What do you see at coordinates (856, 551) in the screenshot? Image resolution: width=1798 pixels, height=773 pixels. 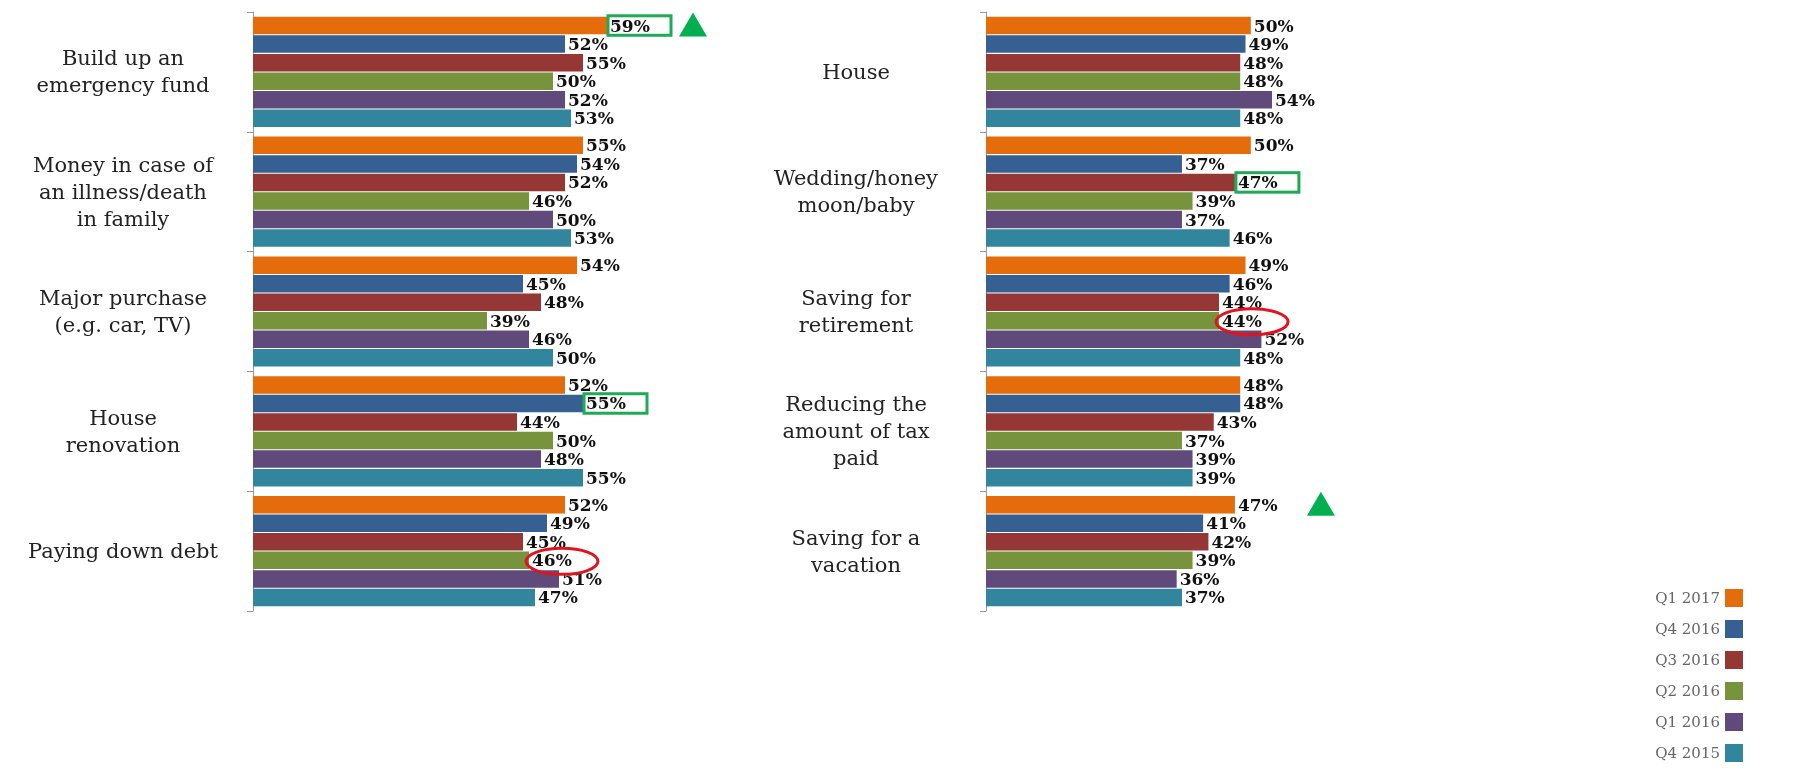 I see `y-tick-label: Saving for a vacation` at bounding box center [856, 551].